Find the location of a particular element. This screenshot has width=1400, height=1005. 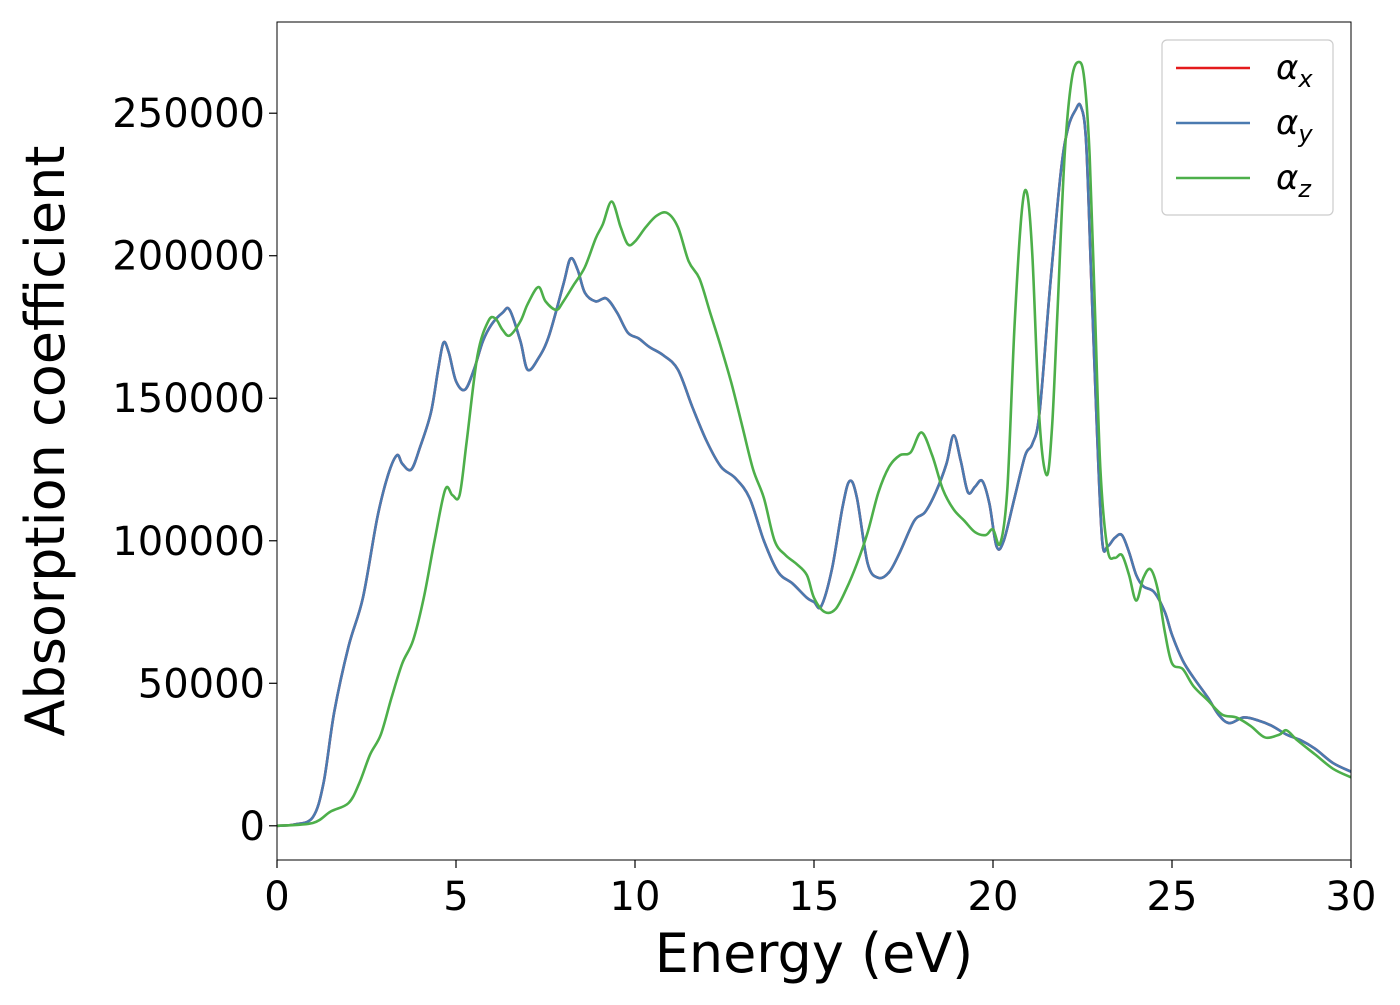

legend-label-z: αz is located at coordinates (1294, 180).